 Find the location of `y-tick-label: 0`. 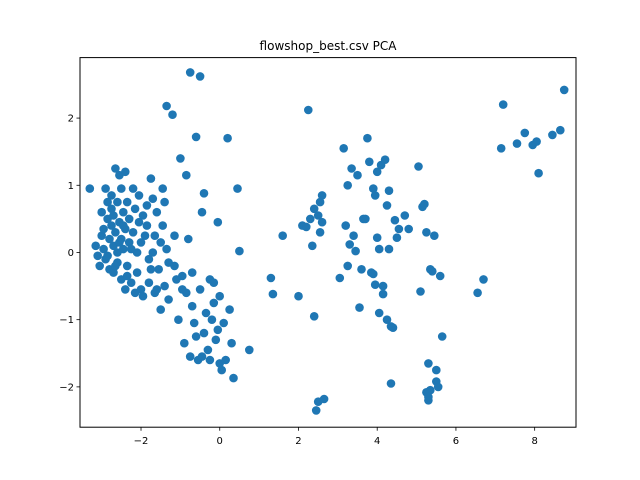

y-tick-label: 0 is located at coordinates (71, 253).